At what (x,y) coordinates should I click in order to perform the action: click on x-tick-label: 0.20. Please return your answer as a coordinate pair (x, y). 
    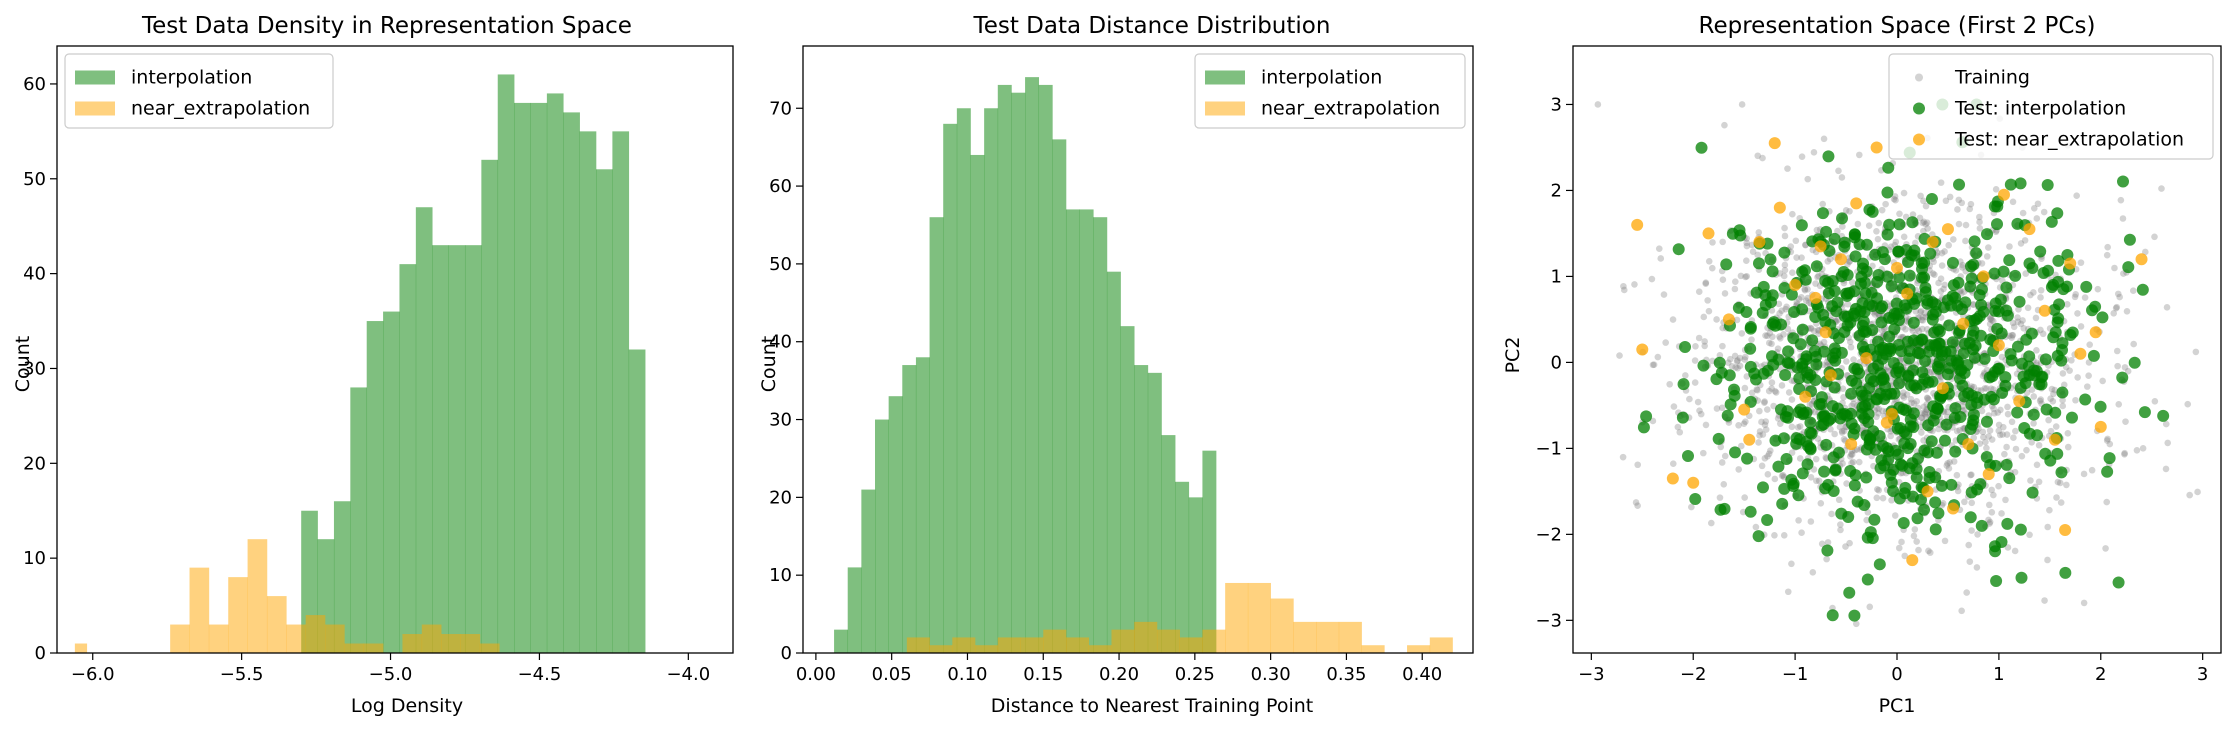
    Looking at the image, I should click on (1119, 674).